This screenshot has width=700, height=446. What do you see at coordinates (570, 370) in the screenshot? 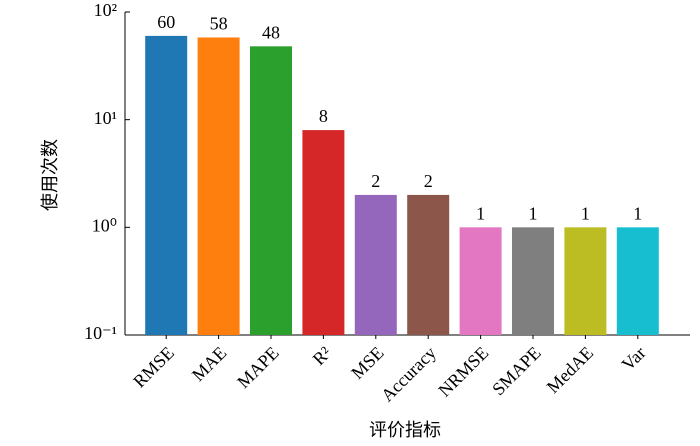
I see `x-tick-label: MedAE` at bounding box center [570, 370].